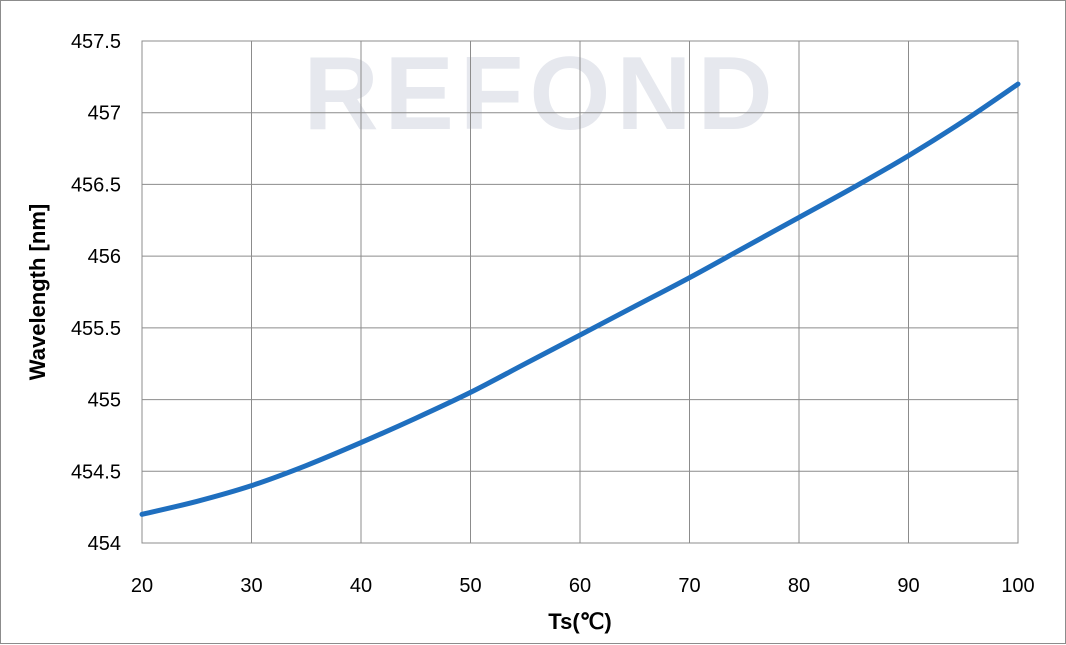 This screenshot has width=1066, height=645. I want to click on x-tick-label: 40, so click(361, 586).